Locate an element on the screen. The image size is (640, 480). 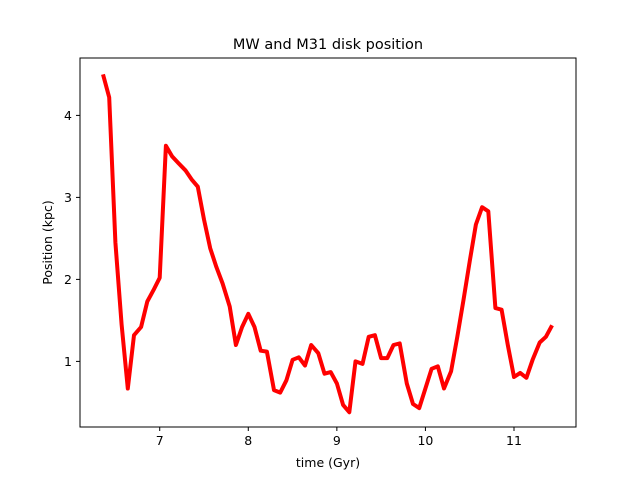
x-tick-label: 10 is located at coordinates (425, 440).